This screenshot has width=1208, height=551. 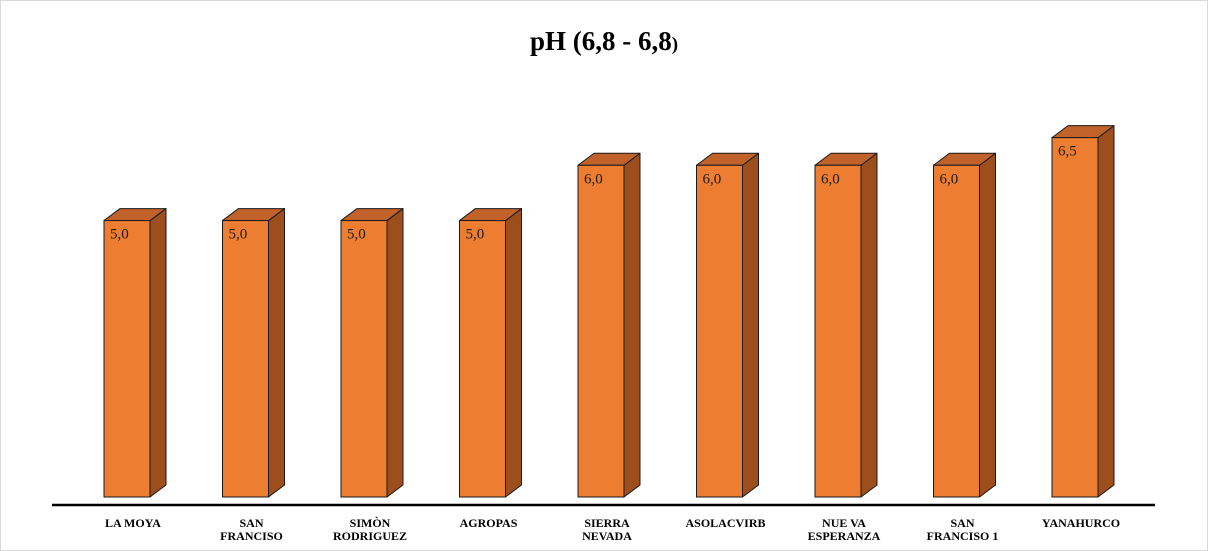 What do you see at coordinates (370, 529) in the screenshot?
I see `category-label: SIMÒN RODRIGUEZ` at bounding box center [370, 529].